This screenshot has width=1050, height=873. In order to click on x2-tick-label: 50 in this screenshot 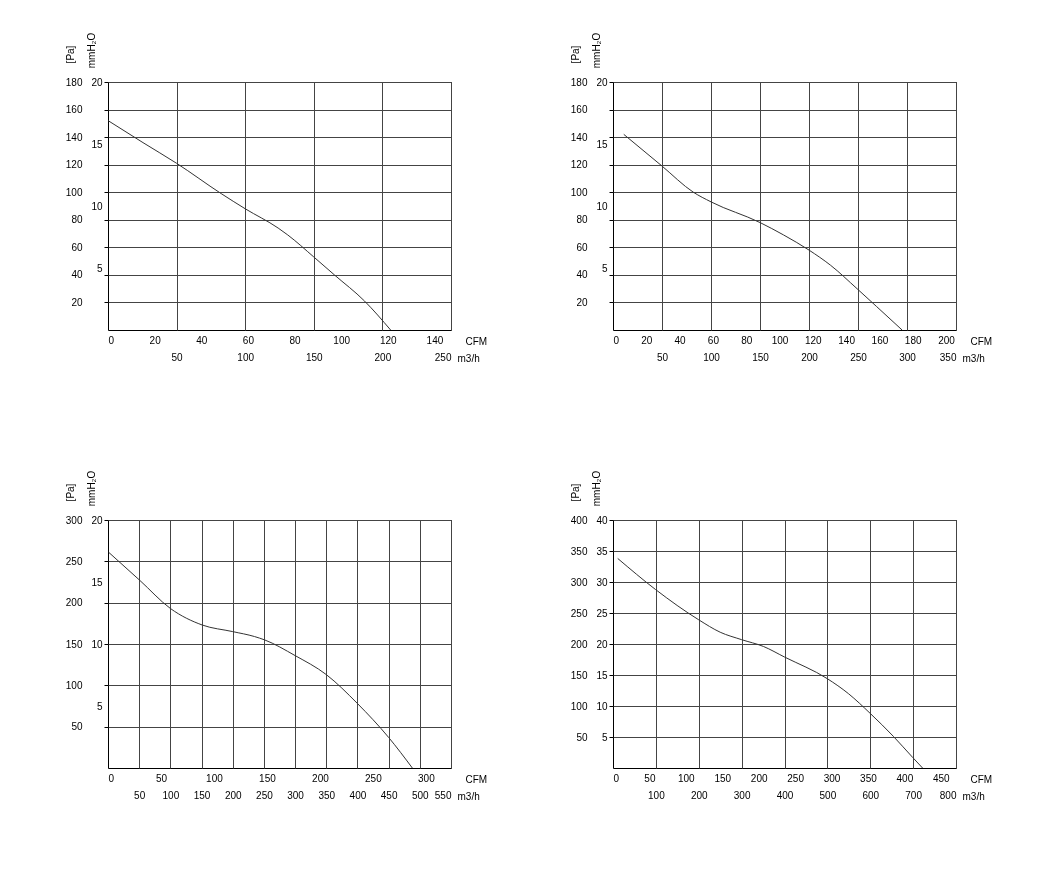, I will do `click(161, 778)`.